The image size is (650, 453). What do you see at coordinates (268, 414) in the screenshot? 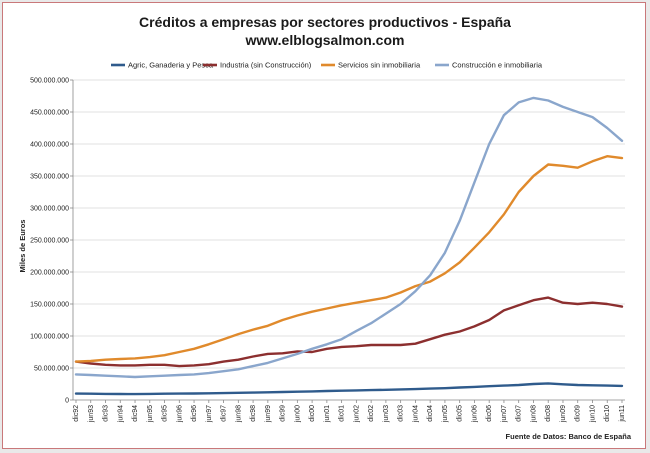
I see `x-tick-label: jun99` at bounding box center [268, 414].